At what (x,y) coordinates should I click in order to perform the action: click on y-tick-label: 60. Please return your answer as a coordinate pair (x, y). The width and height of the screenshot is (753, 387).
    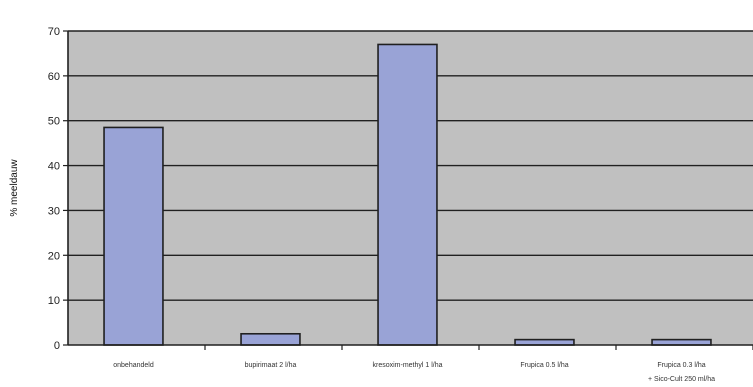
    Looking at the image, I should click on (54, 77).